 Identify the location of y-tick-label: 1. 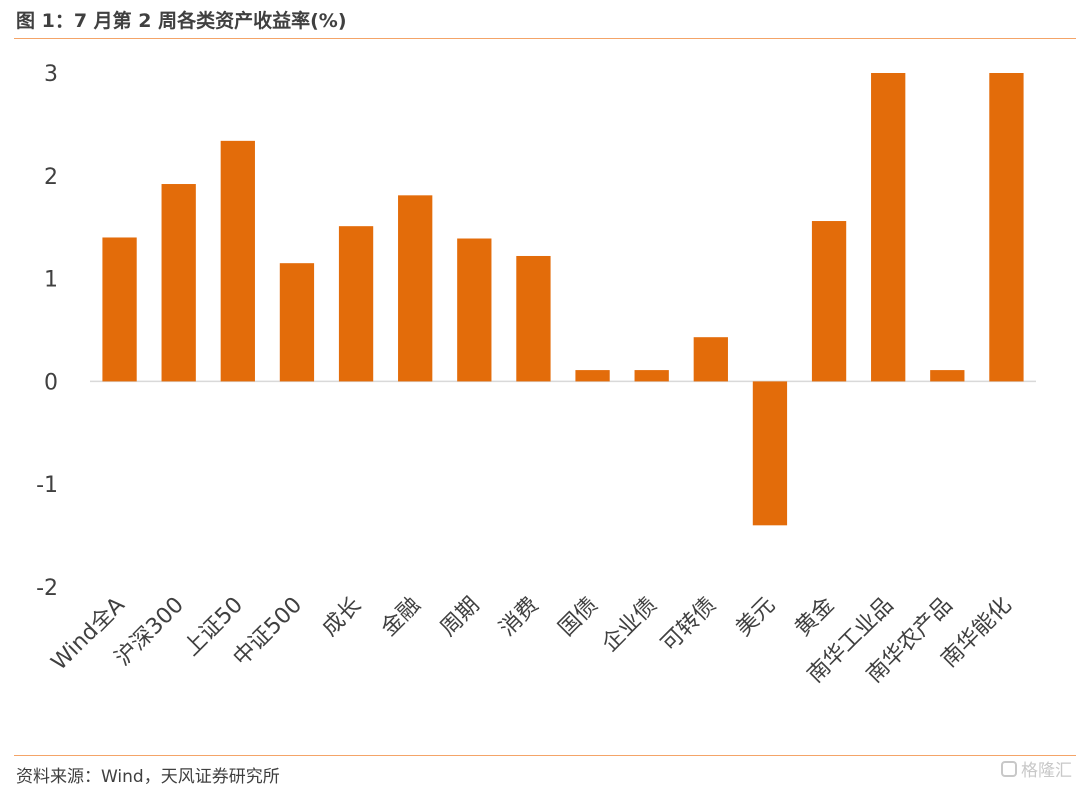
(51, 280).